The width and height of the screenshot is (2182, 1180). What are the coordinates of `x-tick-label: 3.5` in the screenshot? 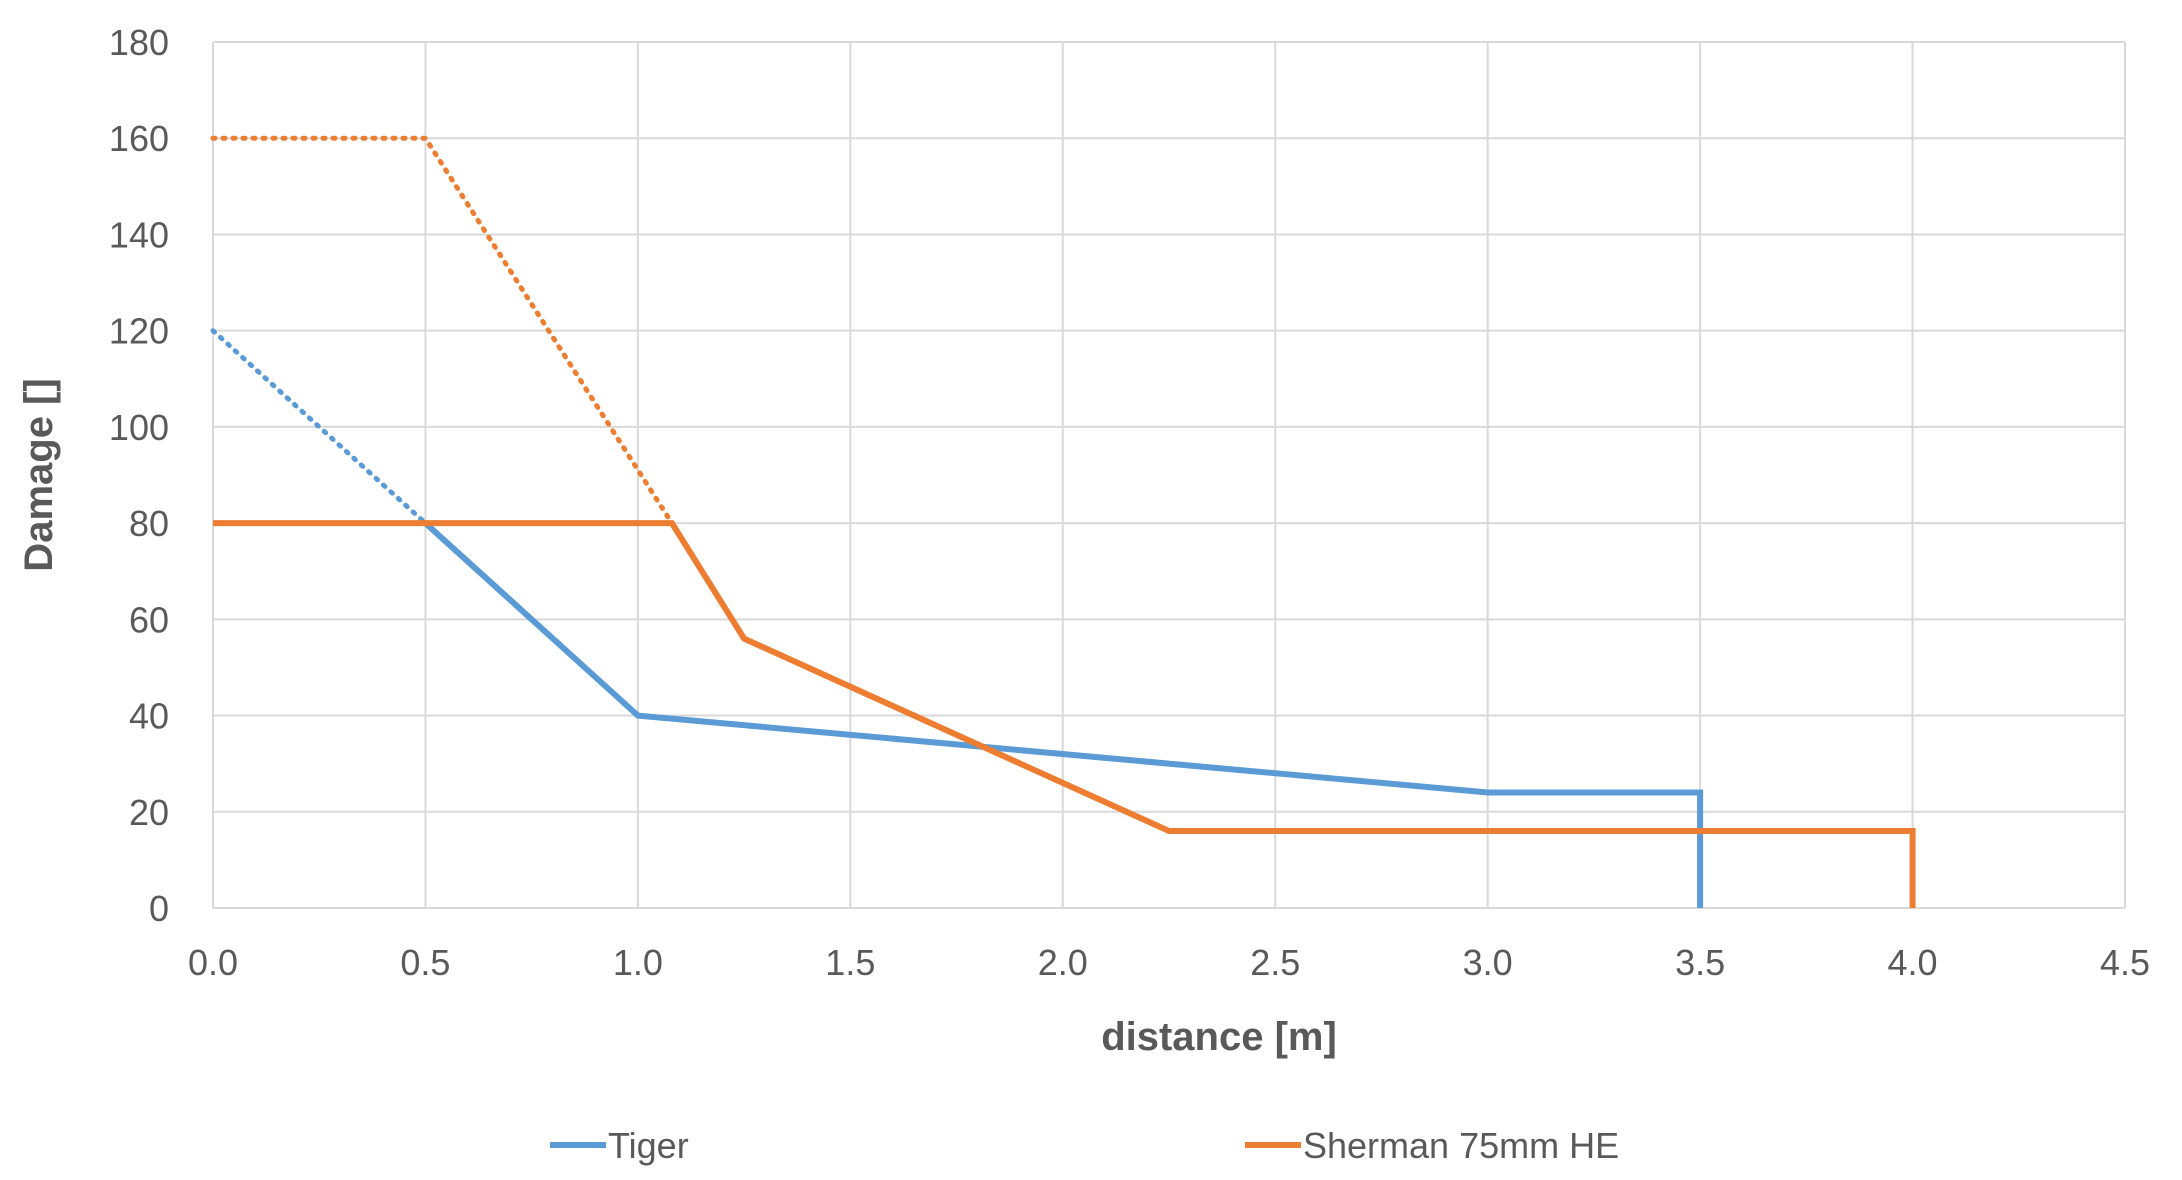 It's located at (1700, 962).